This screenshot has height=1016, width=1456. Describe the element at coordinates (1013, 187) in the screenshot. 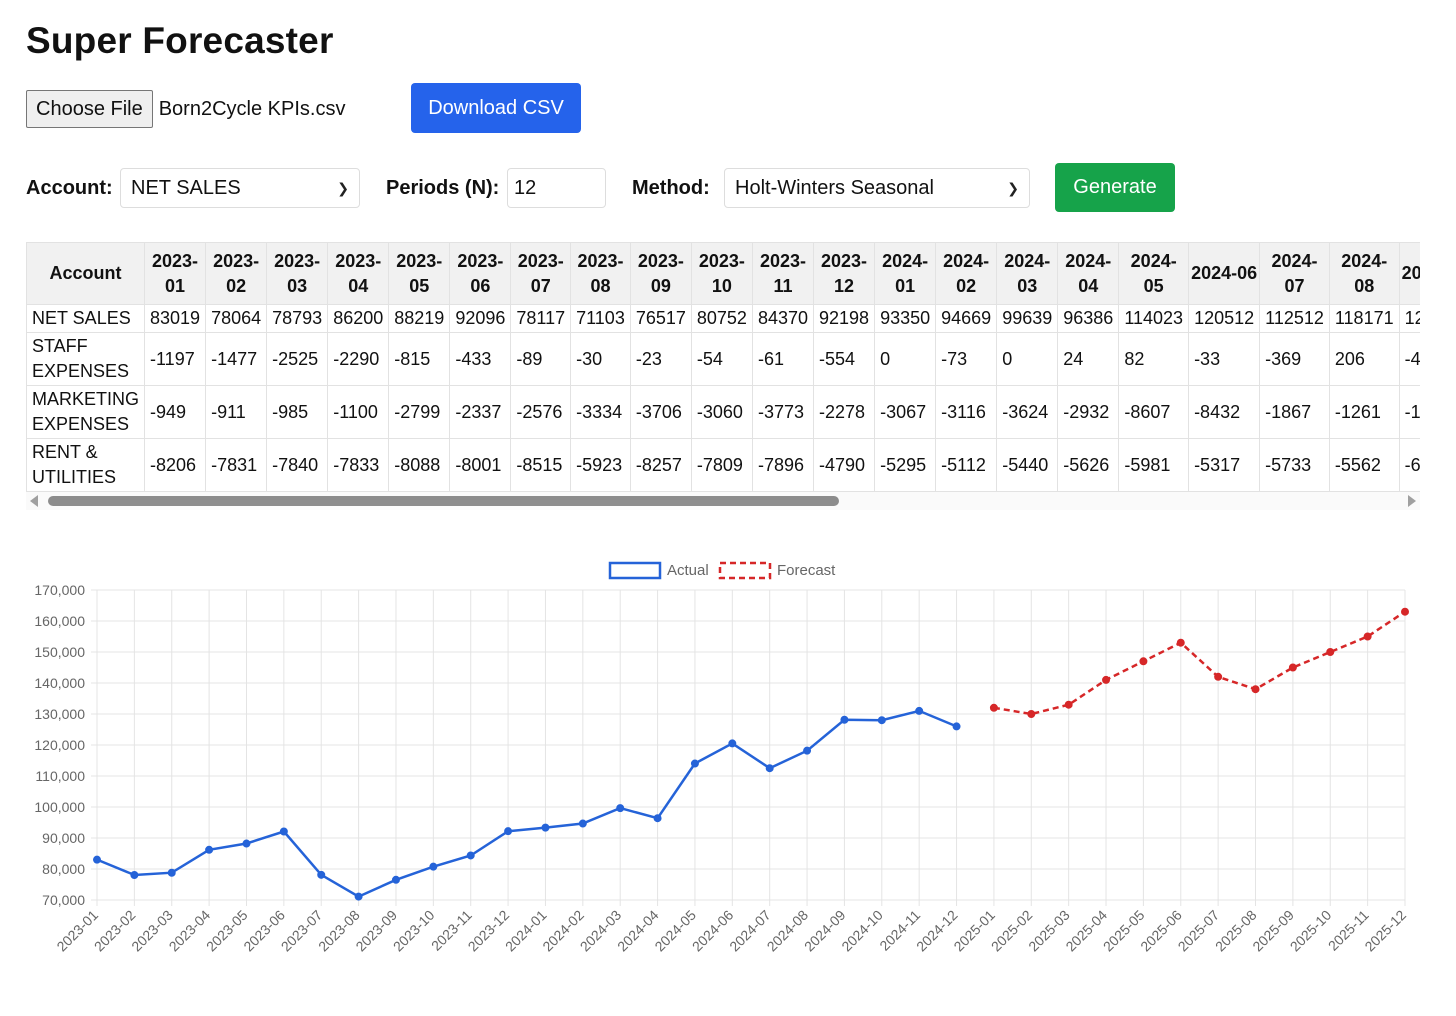

I see `chevron-down-icon: ❯` at that location.